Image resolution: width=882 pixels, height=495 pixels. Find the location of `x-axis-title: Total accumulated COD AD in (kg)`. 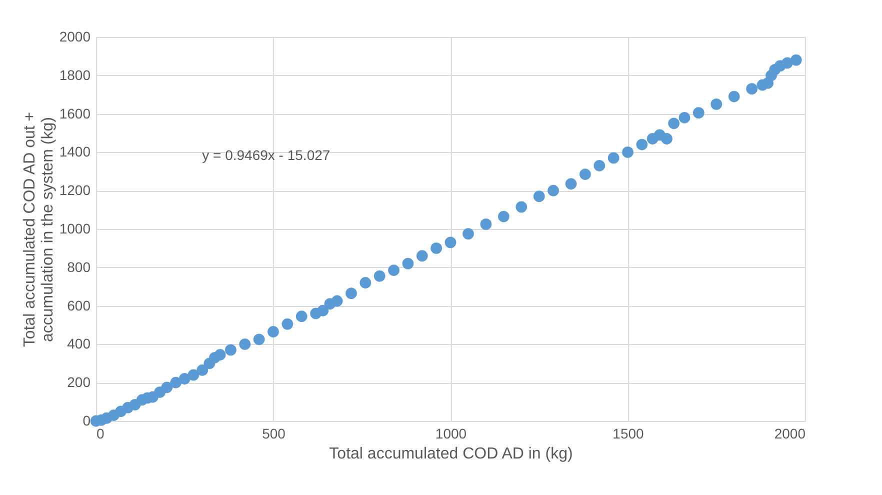

x-axis-title: Total accumulated COD AD in (kg) is located at coordinates (451, 454).